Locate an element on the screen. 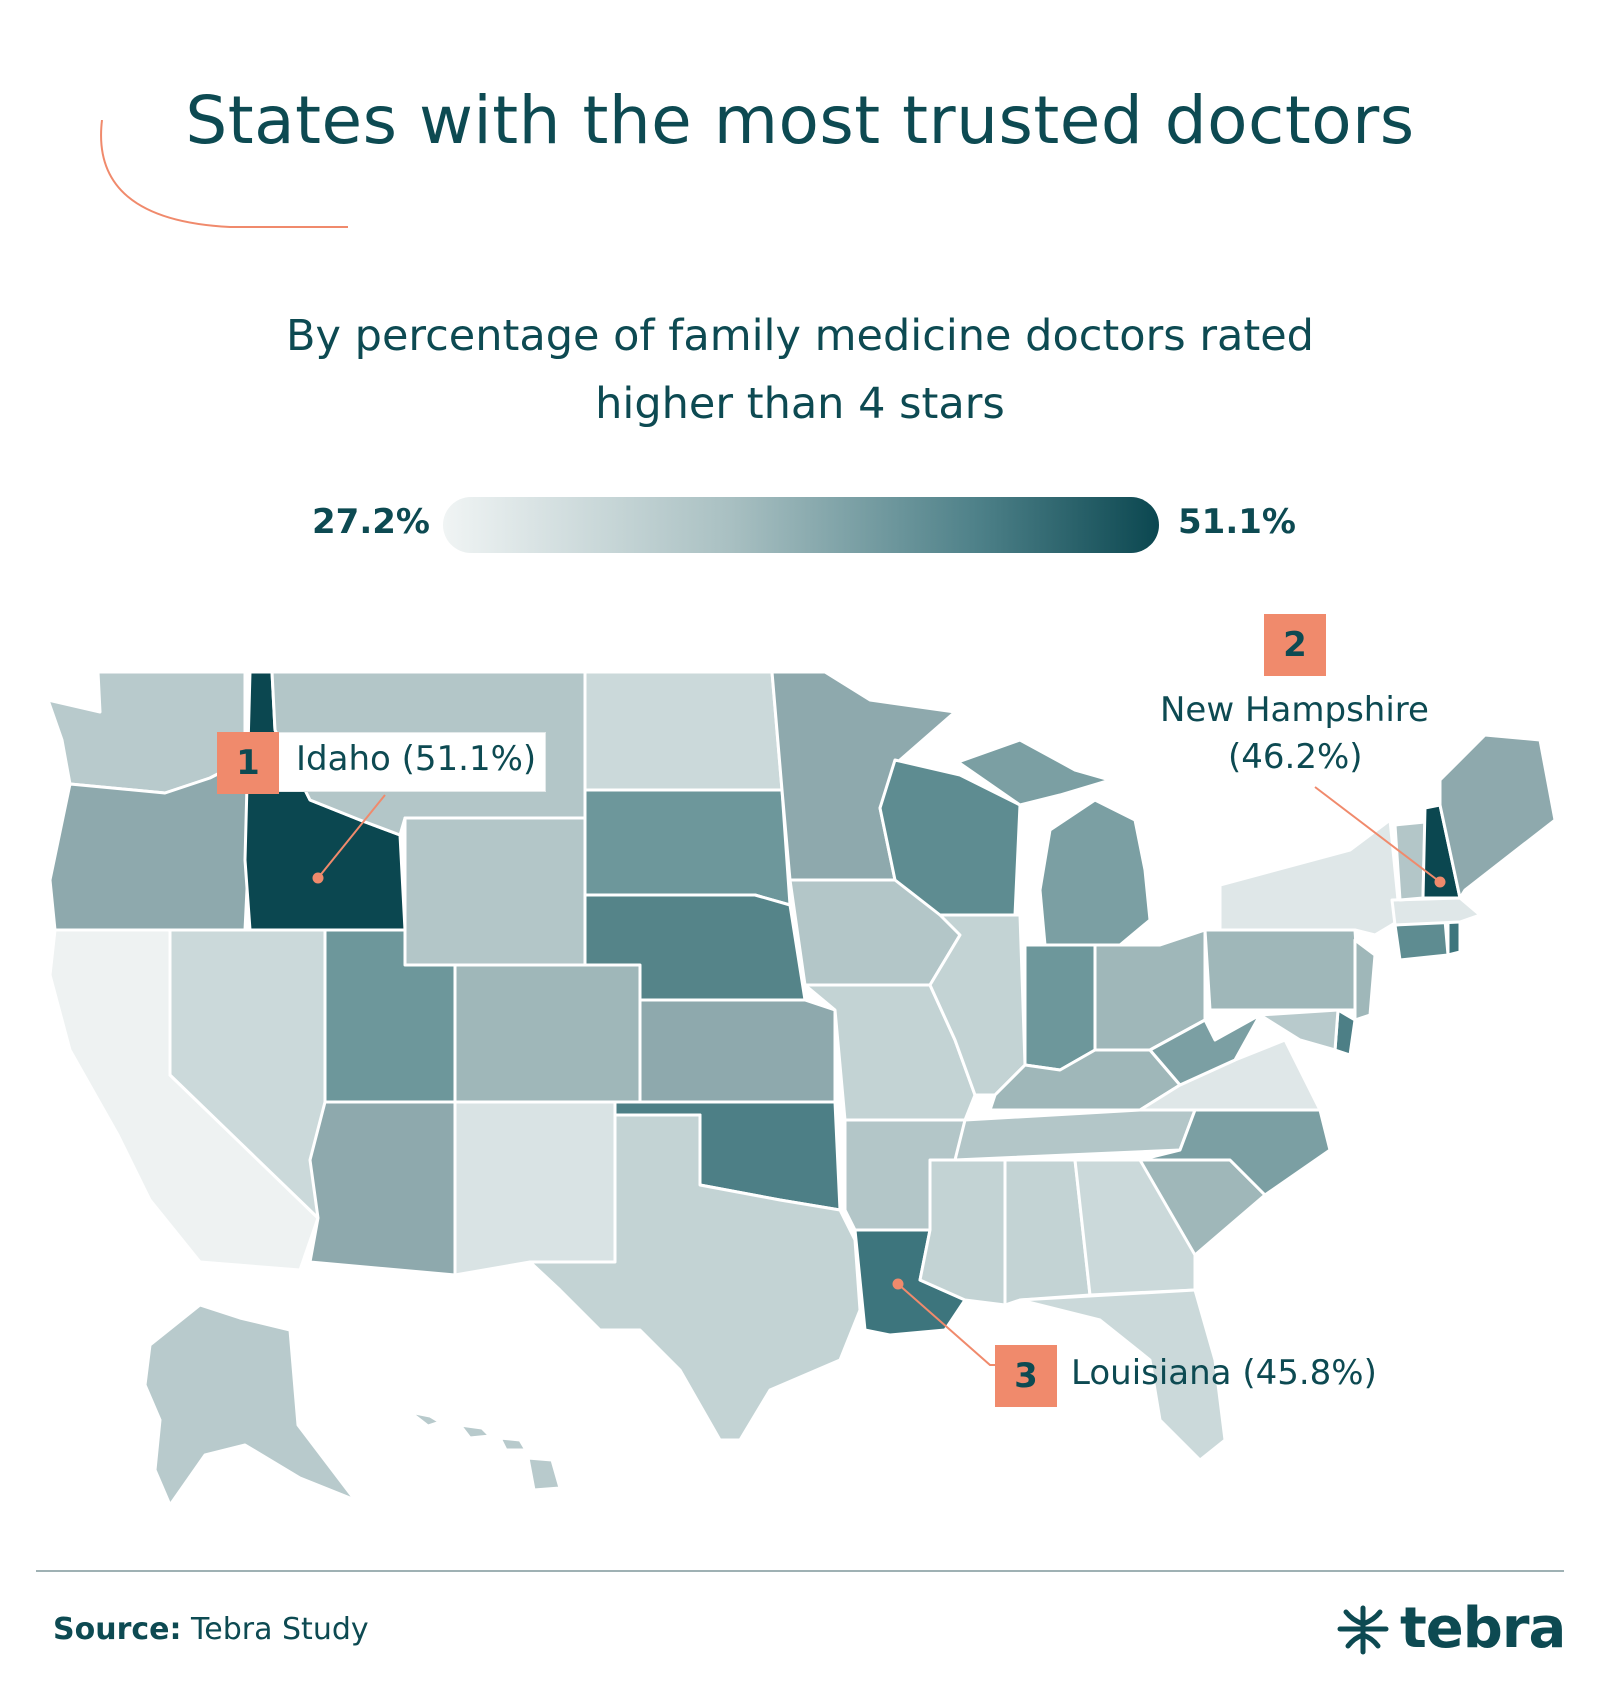 Image resolution: width=1600 pixels, height=1694 pixels. state-massachusetts is located at coordinates (1436, 911).